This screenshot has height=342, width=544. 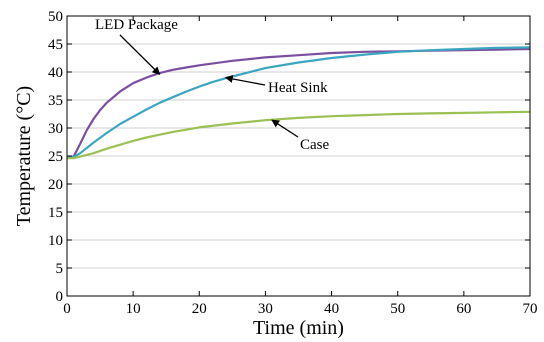 What do you see at coordinates (60, 269) in the screenshot?
I see `y-tick-label: 5` at bounding box center [60, 269].